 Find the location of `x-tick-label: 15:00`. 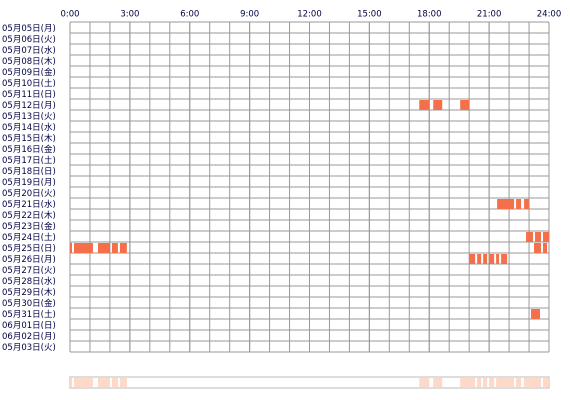

x-tick-label: 15:00 is located at coordinates (369, 15).